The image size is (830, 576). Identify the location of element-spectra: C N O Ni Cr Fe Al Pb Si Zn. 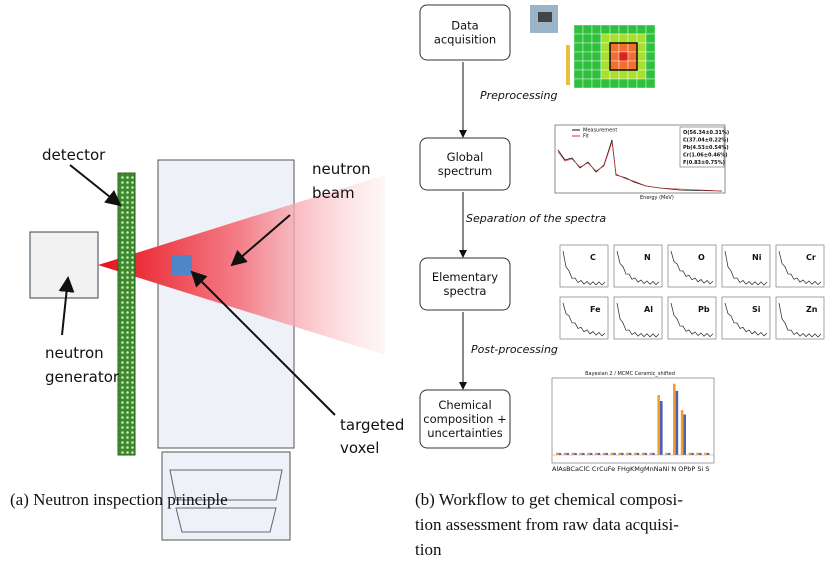
(692, 292).